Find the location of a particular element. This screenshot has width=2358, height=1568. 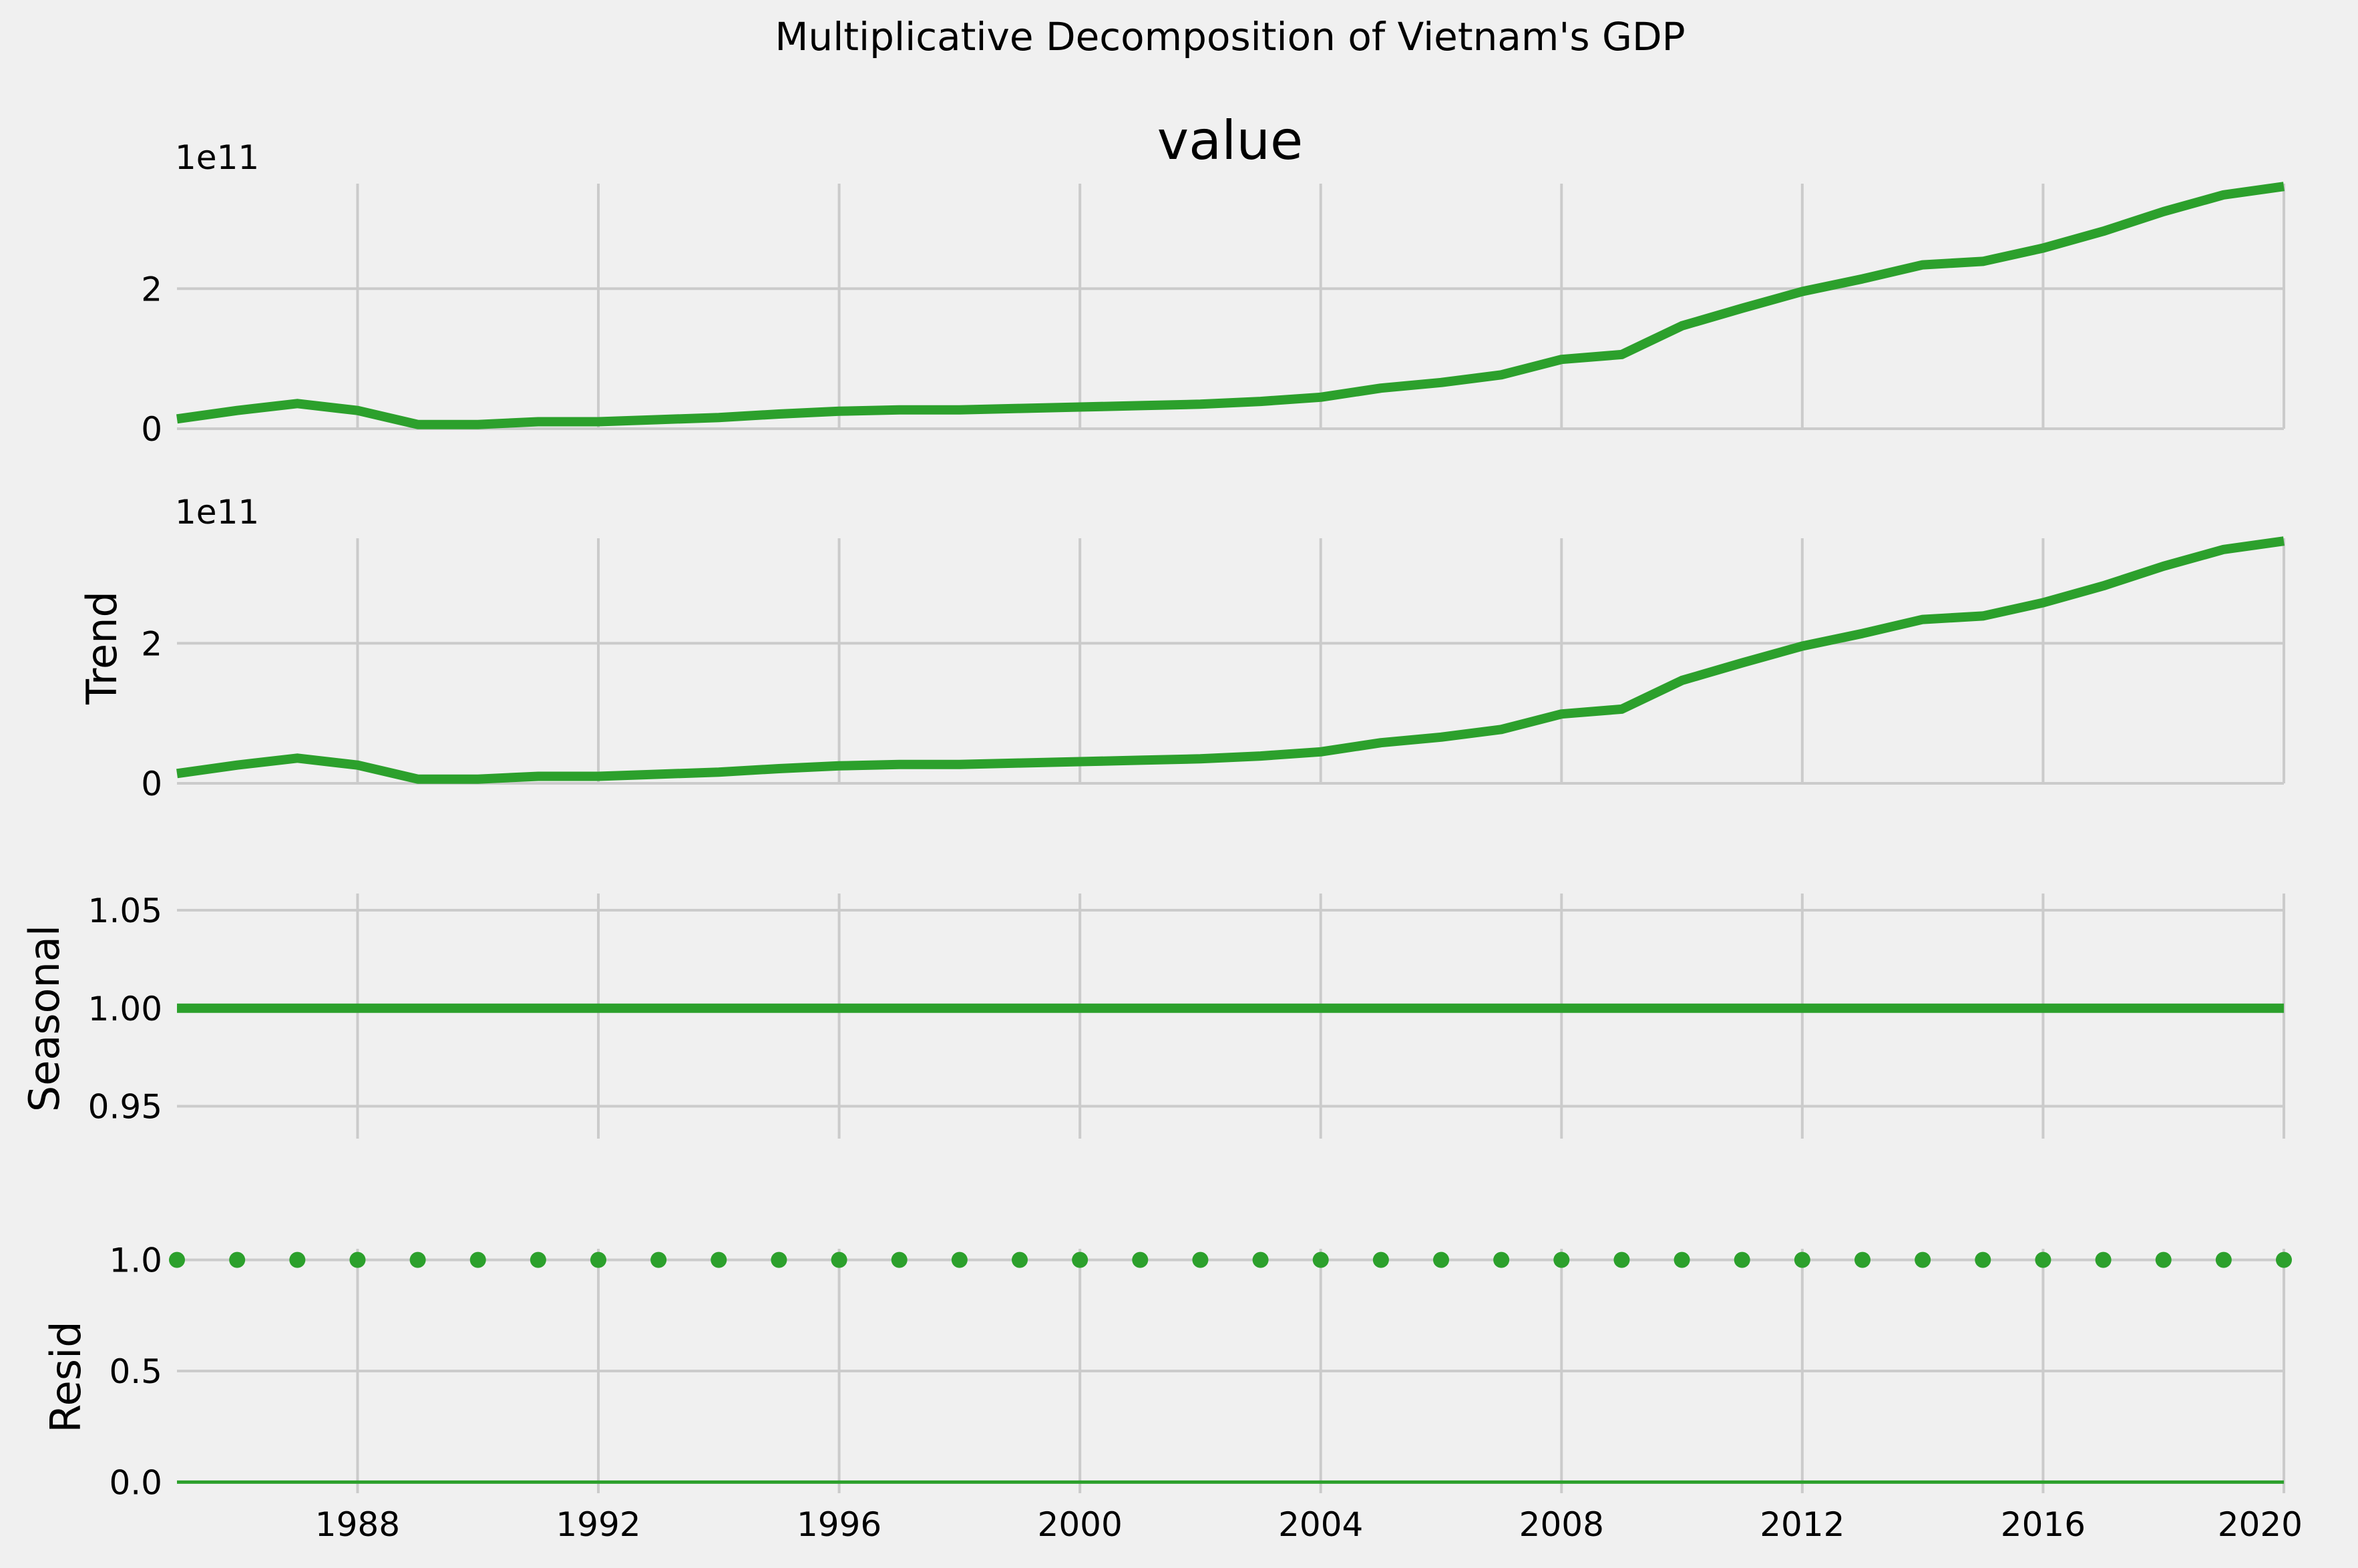

seasonal-ylabel: Seasonal is located at coordinates (45, 1018).